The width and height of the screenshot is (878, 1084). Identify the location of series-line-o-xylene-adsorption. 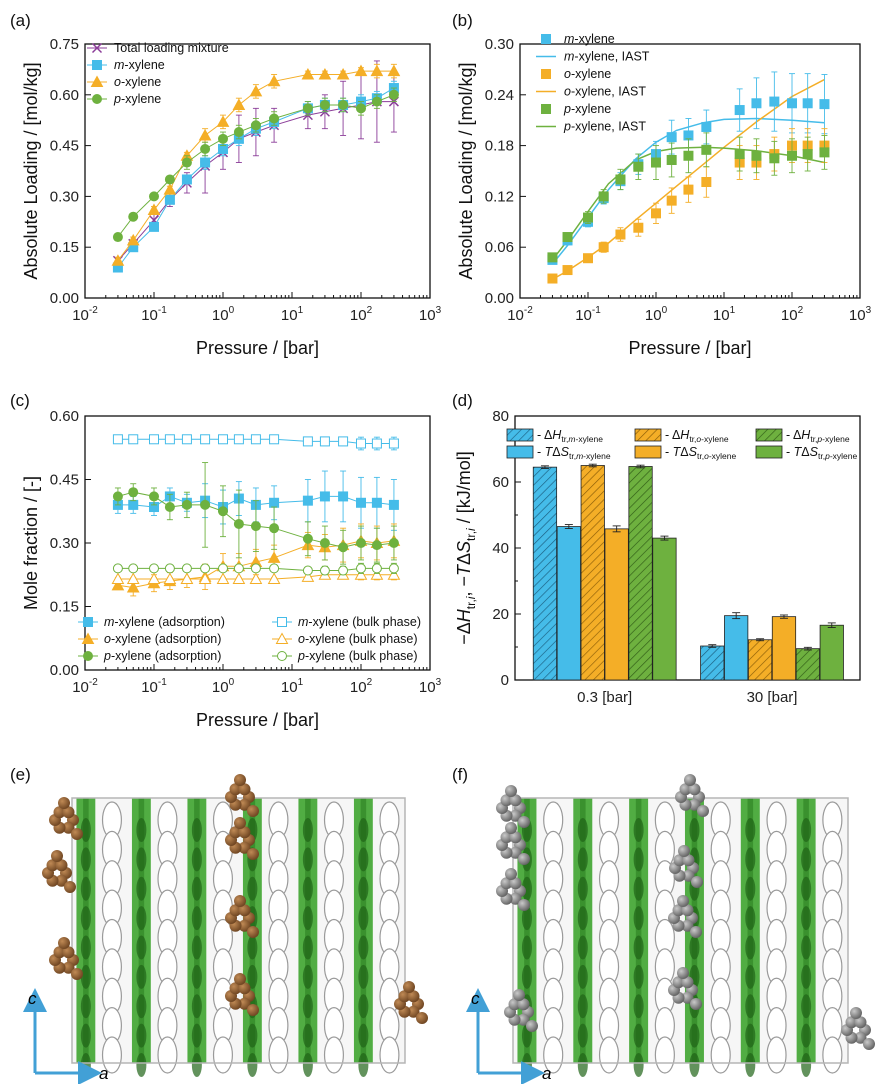
(255, 564).